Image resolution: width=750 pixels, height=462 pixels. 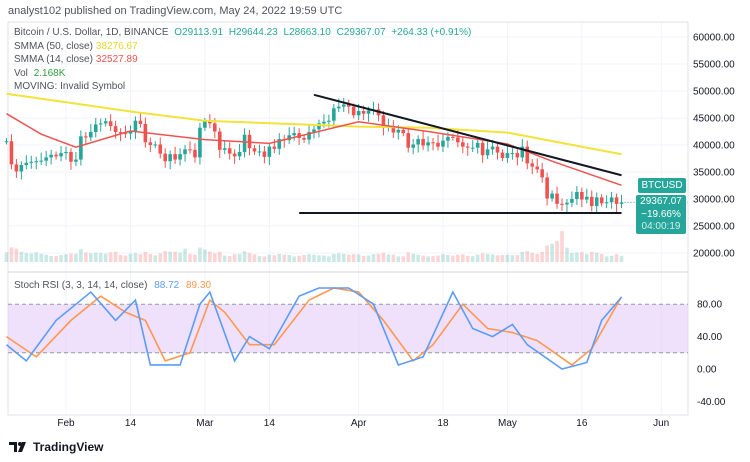 I want to click on smma14-label: SMMA (14, close), so click(x=53, y=59).